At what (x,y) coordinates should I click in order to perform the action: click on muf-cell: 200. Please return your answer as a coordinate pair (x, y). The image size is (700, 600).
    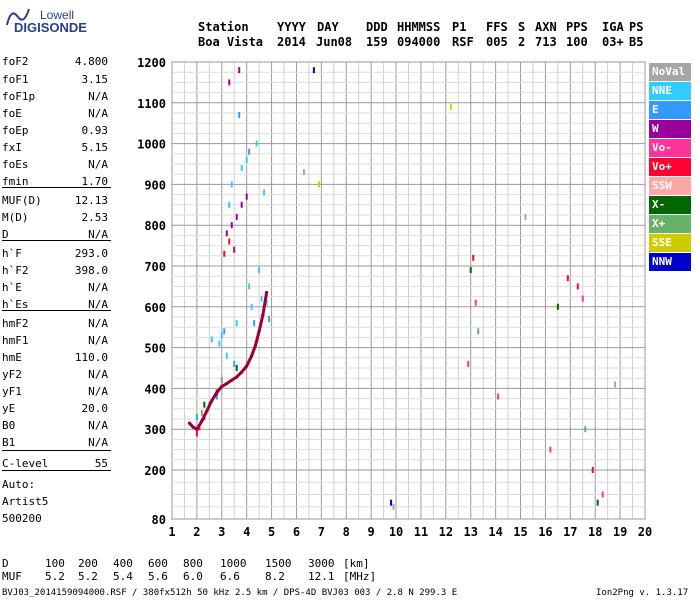
    Looking at the image, I should click on (88, 563).